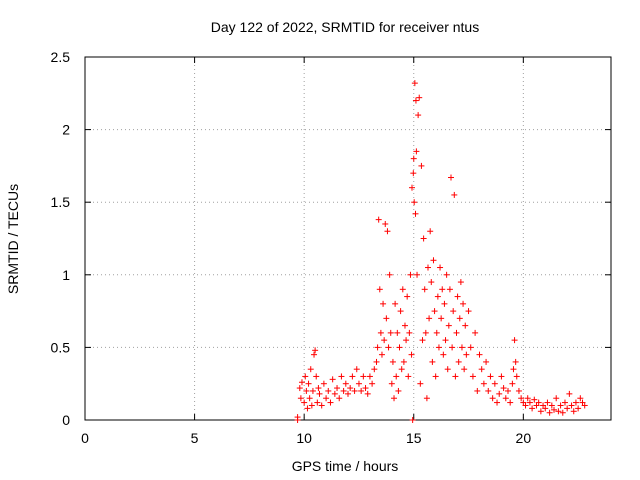 The height and width of the screenshot is (480, 640). What do you see at coordinates (66, 130) in the screenshot?
I see `y-tick-label: 2` at bounding box center [66, 130].